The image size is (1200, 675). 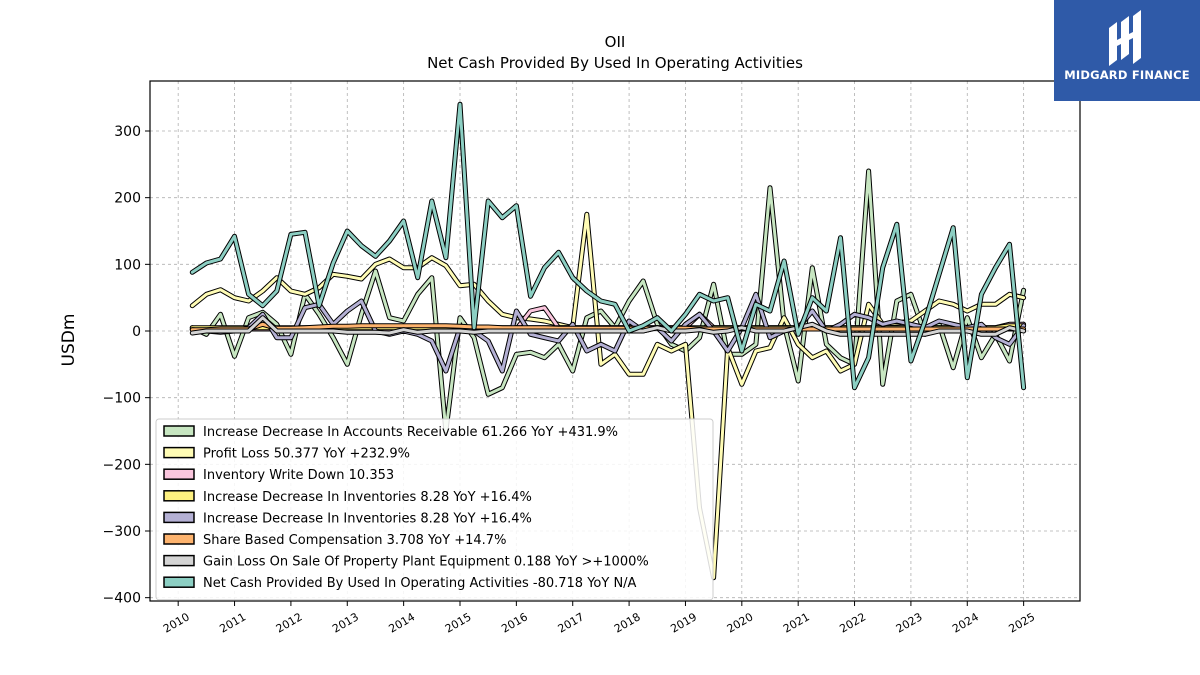 What do you see at coordinates (615, 42) in the screenshot?
I see `chart-title: OII` at bounding box center [615, 42].